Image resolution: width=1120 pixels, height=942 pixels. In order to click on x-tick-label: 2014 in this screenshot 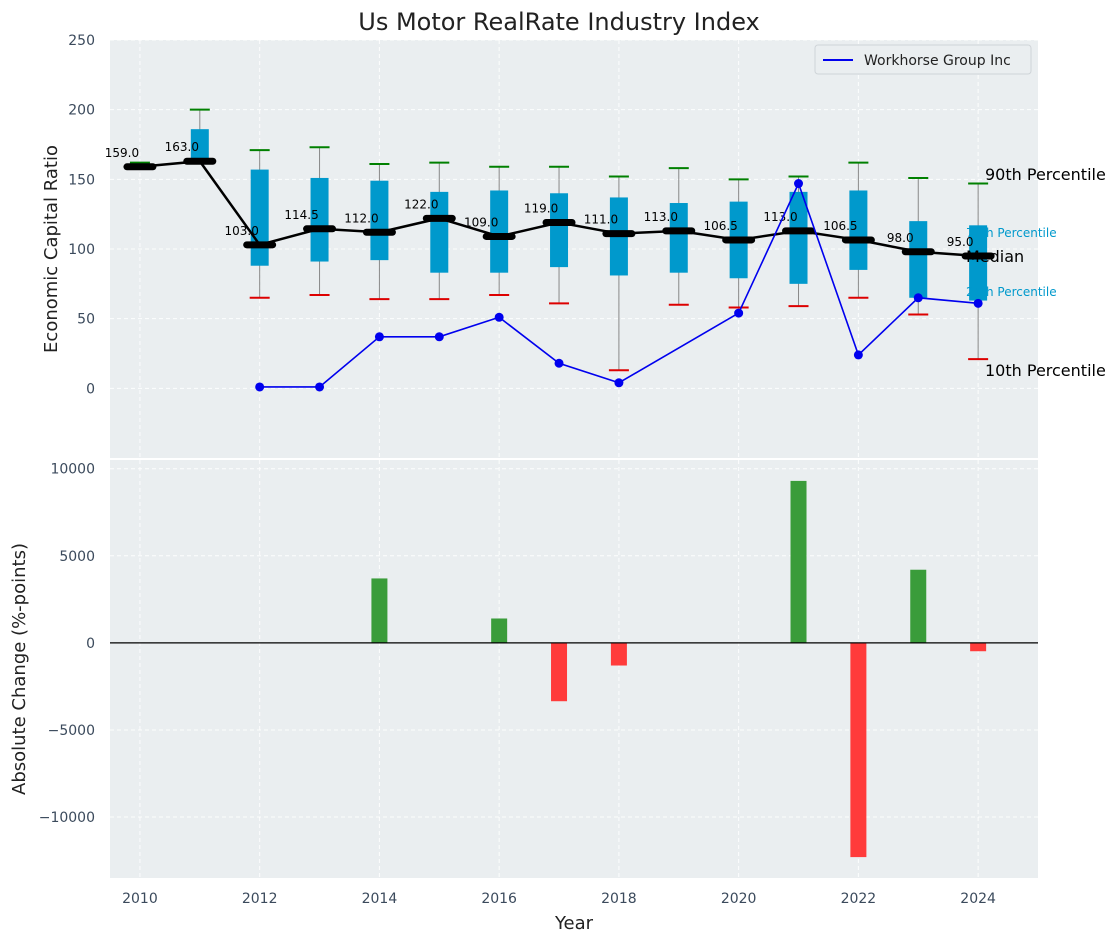, I will do `click(380, 899)`.